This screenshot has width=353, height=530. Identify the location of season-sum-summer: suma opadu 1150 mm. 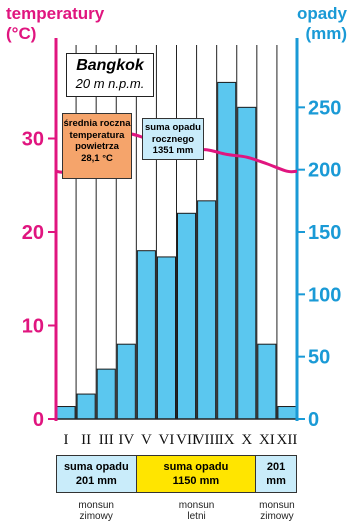
(196, 474).